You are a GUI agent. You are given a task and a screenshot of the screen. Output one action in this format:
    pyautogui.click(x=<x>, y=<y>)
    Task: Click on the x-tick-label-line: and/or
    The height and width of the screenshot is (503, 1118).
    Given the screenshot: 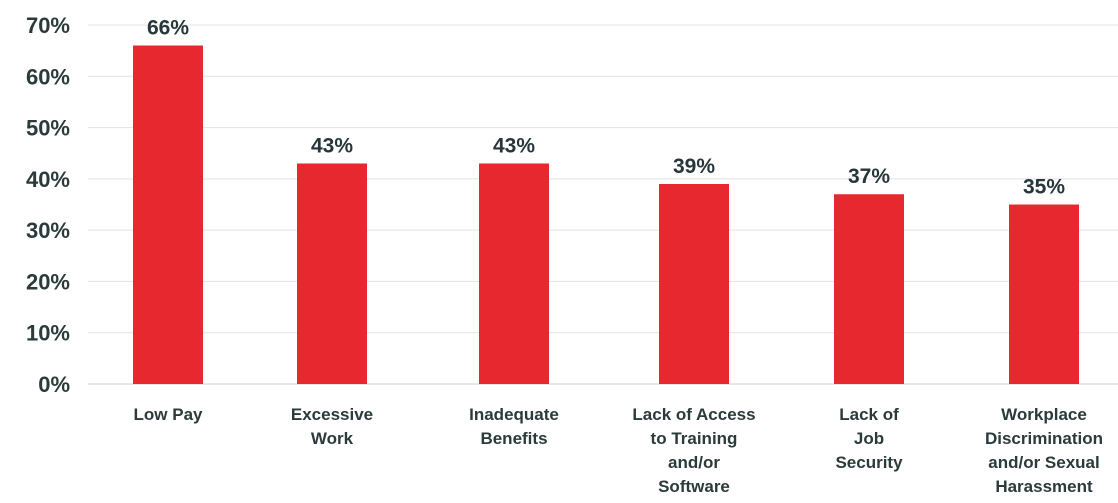 What is the action you would take?
    pyautogui.click(x=694, y=462)
    